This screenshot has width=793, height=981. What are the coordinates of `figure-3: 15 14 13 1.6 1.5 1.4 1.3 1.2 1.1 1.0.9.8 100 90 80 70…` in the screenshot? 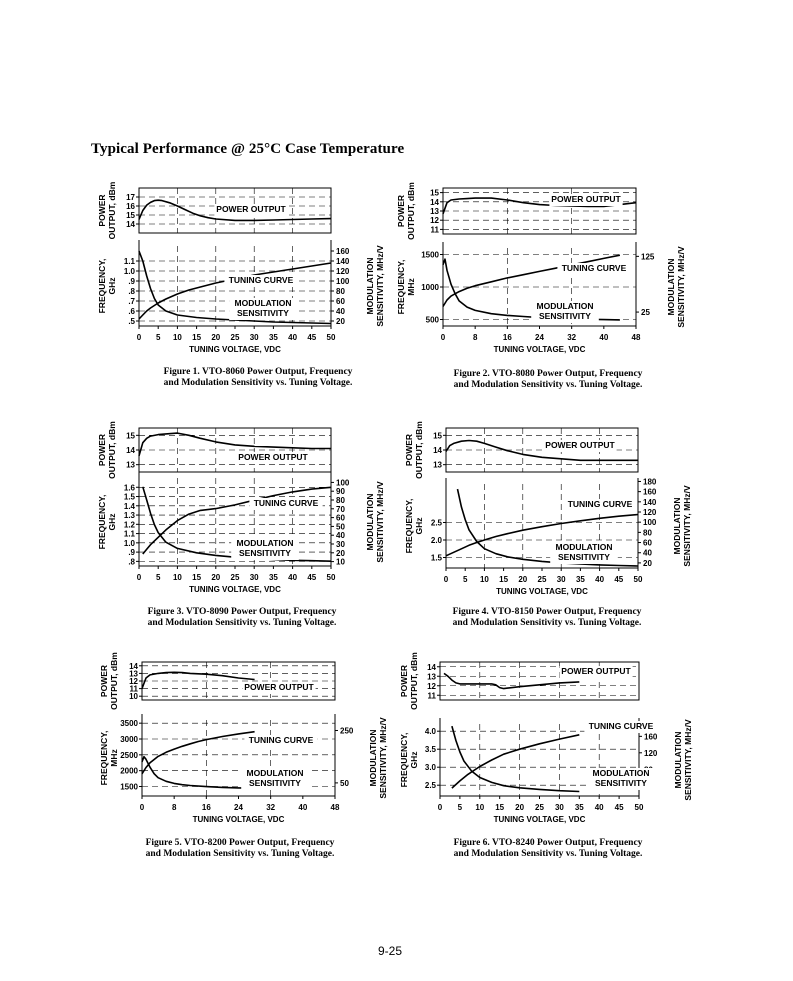 It's located at (238, 517).